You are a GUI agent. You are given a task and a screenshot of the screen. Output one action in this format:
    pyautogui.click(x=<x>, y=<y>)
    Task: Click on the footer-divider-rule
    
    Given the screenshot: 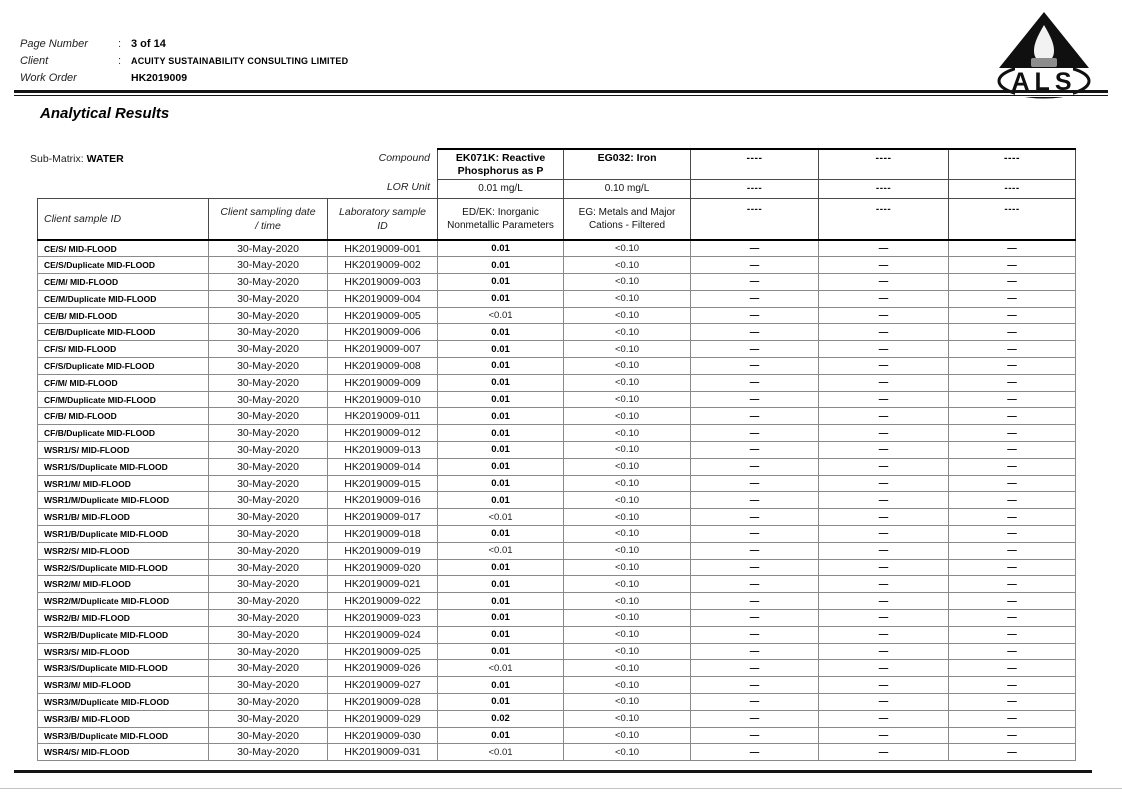 What is the action you would take?
    pyautogui.click(x=553, y=771)
    